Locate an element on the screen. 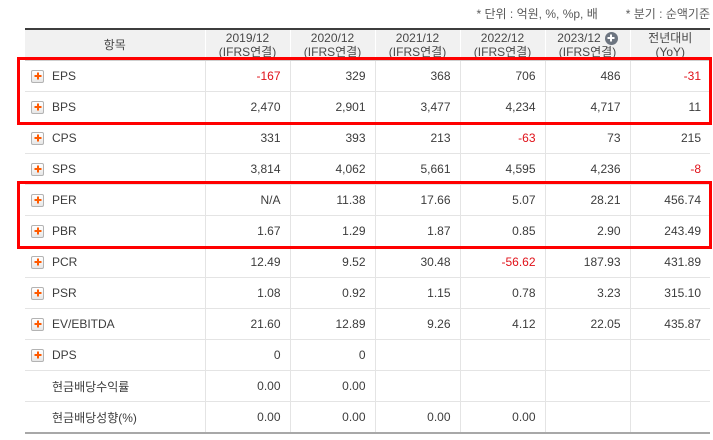 The width and height of the screenshot is (713, 440). column-header: 전년대비 (YoY) is located at coordinates (669, 44).